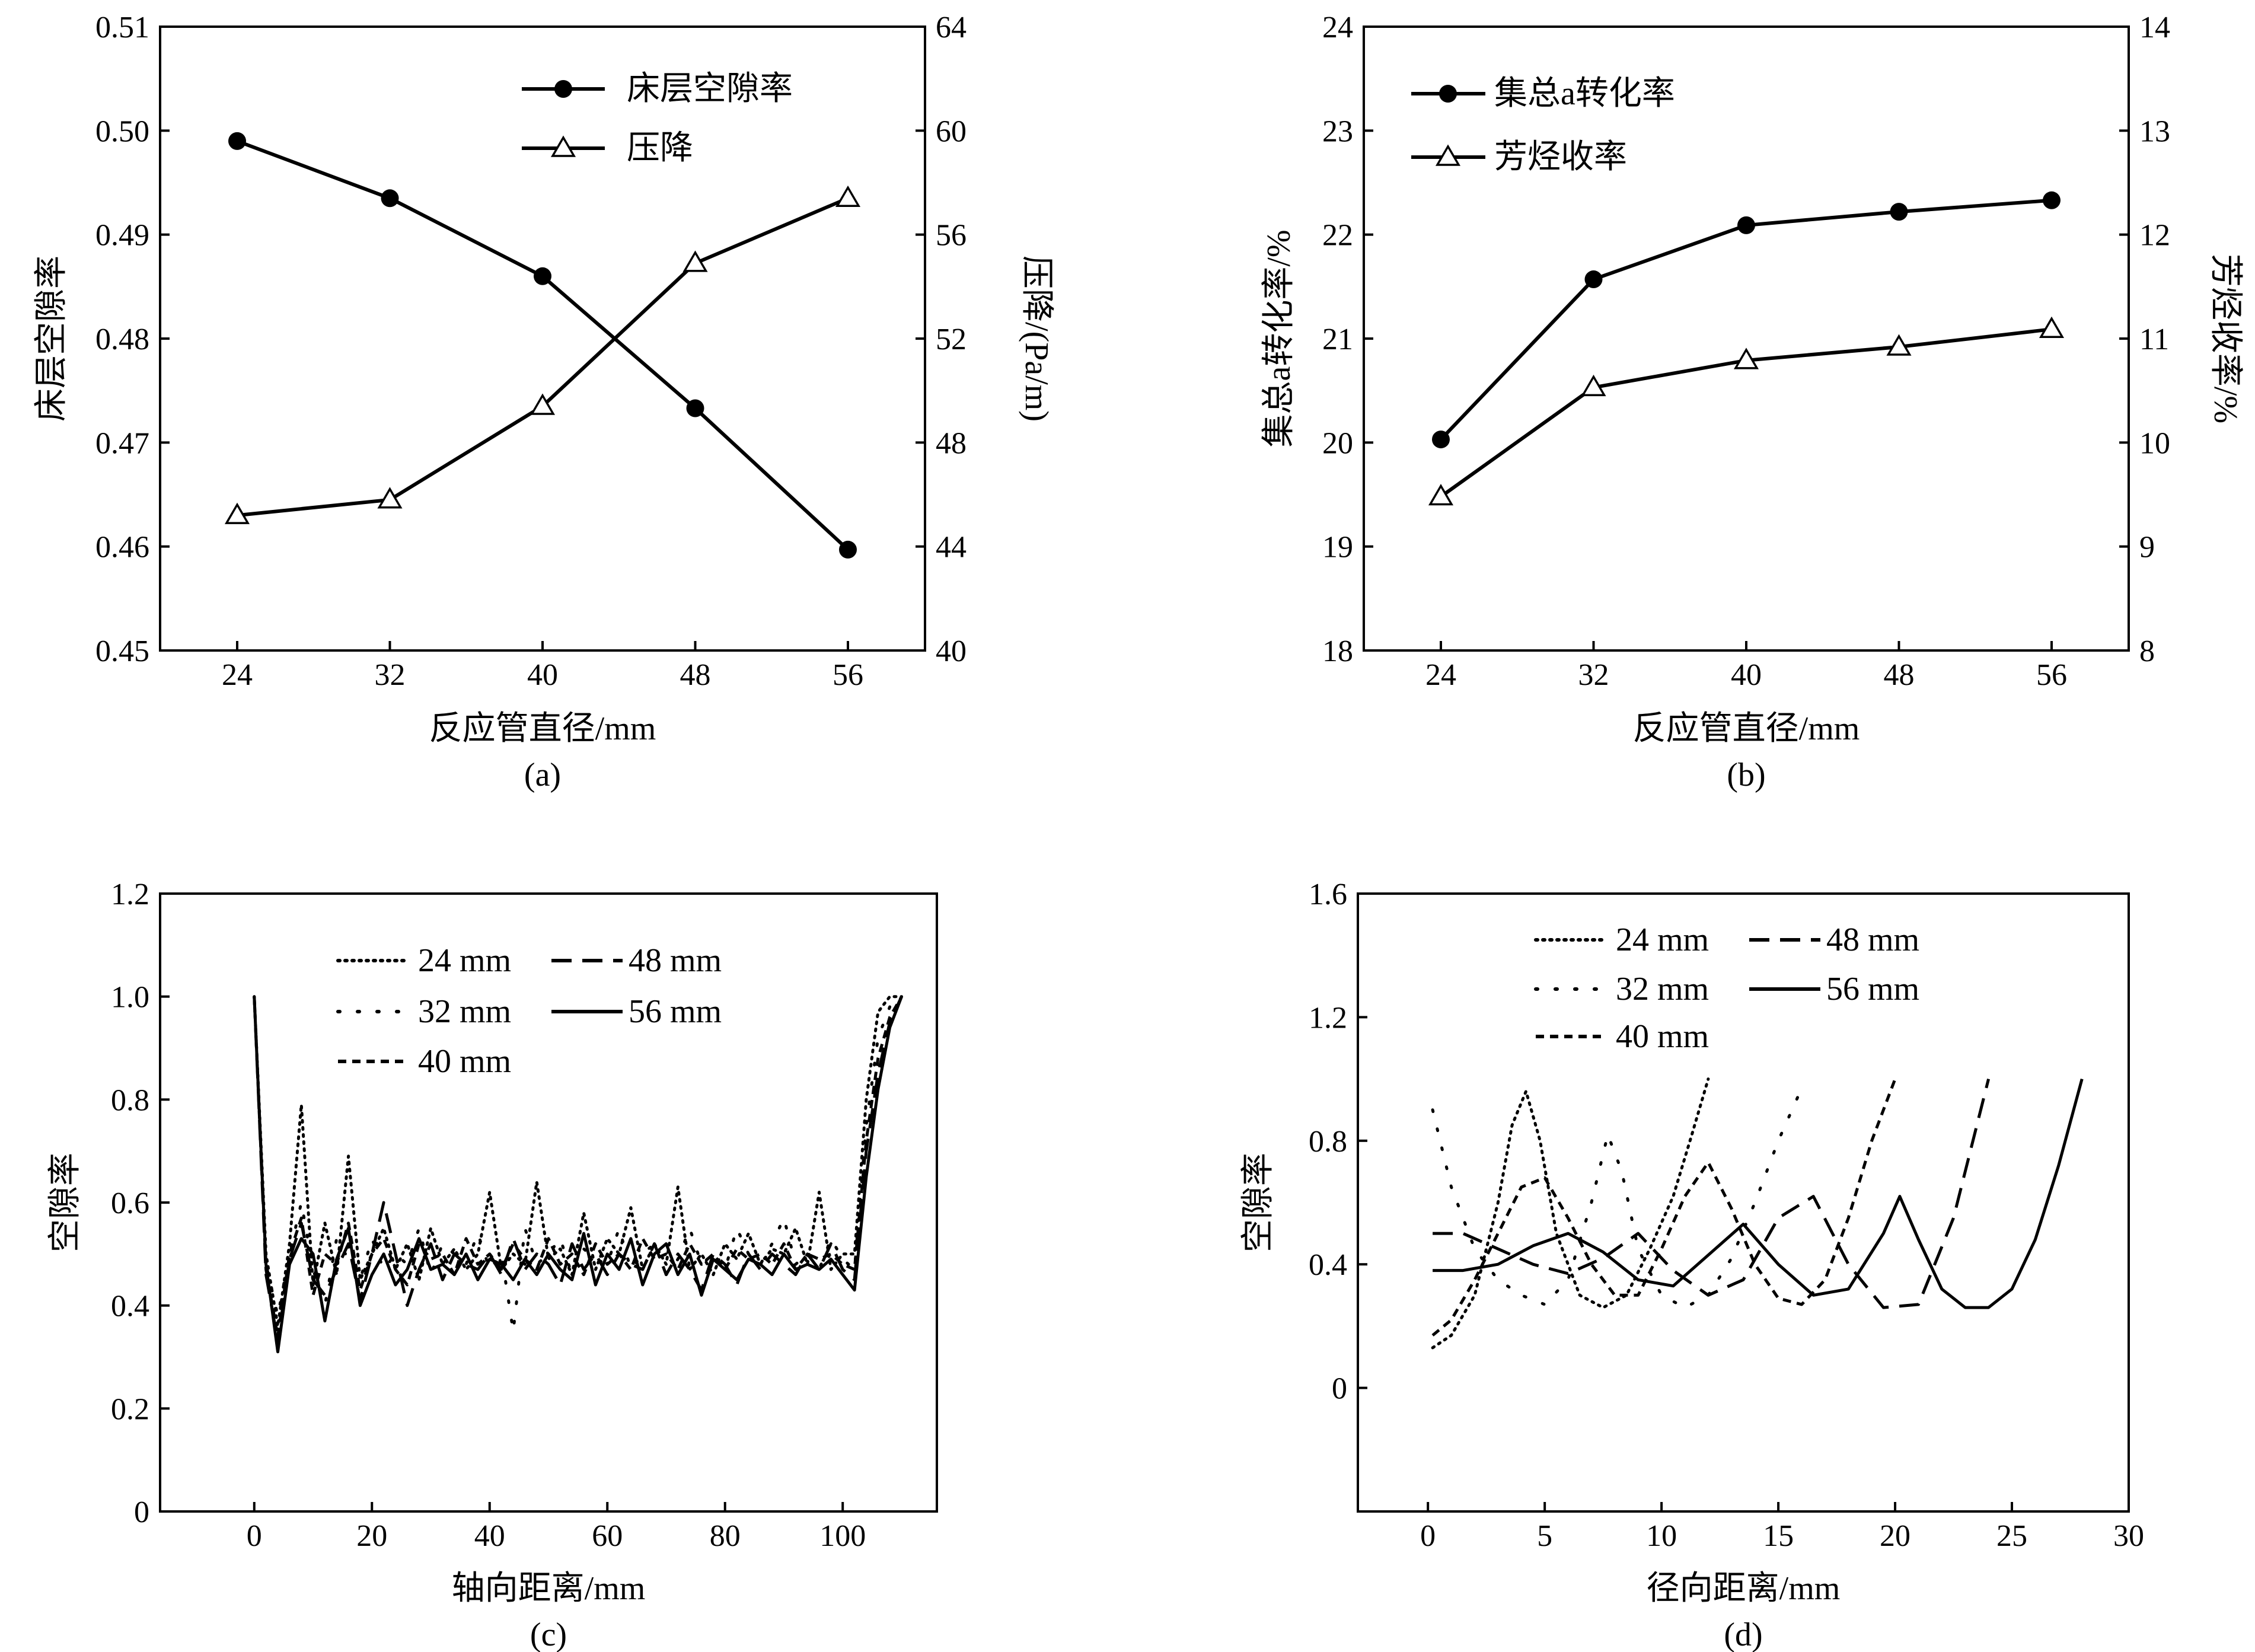  Describe the element at coordinates (848, 675) in the screenshot. I see `panel-a-xtick-label: 56` at that location.